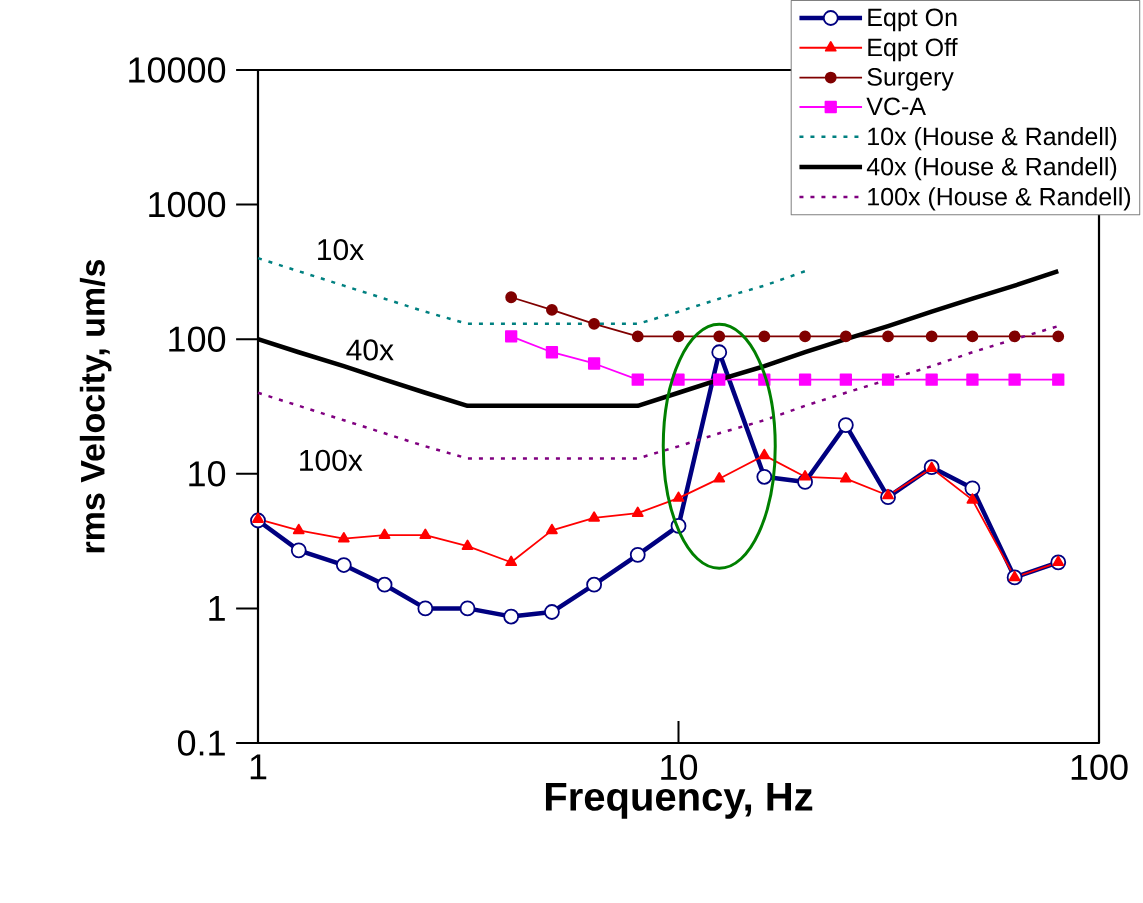 This screenshot has width=1143, height=903. I want to click on y-tick-label: 1000, so click(187, 204).